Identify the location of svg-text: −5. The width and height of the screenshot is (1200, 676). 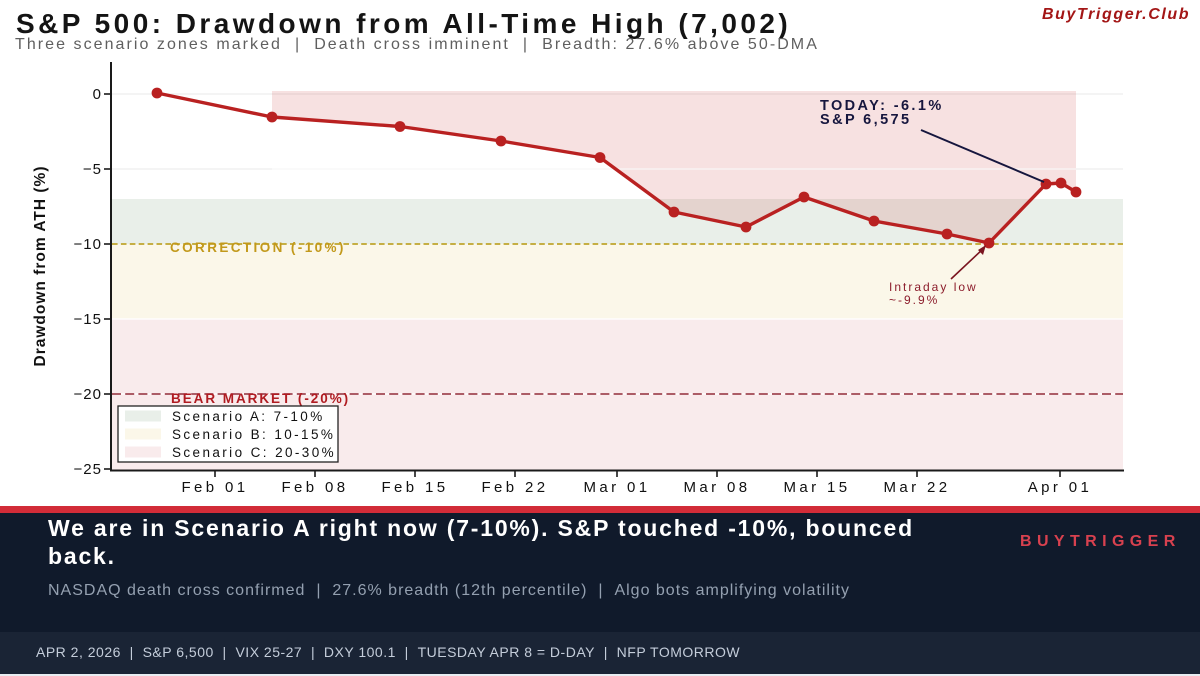
(92, 169).